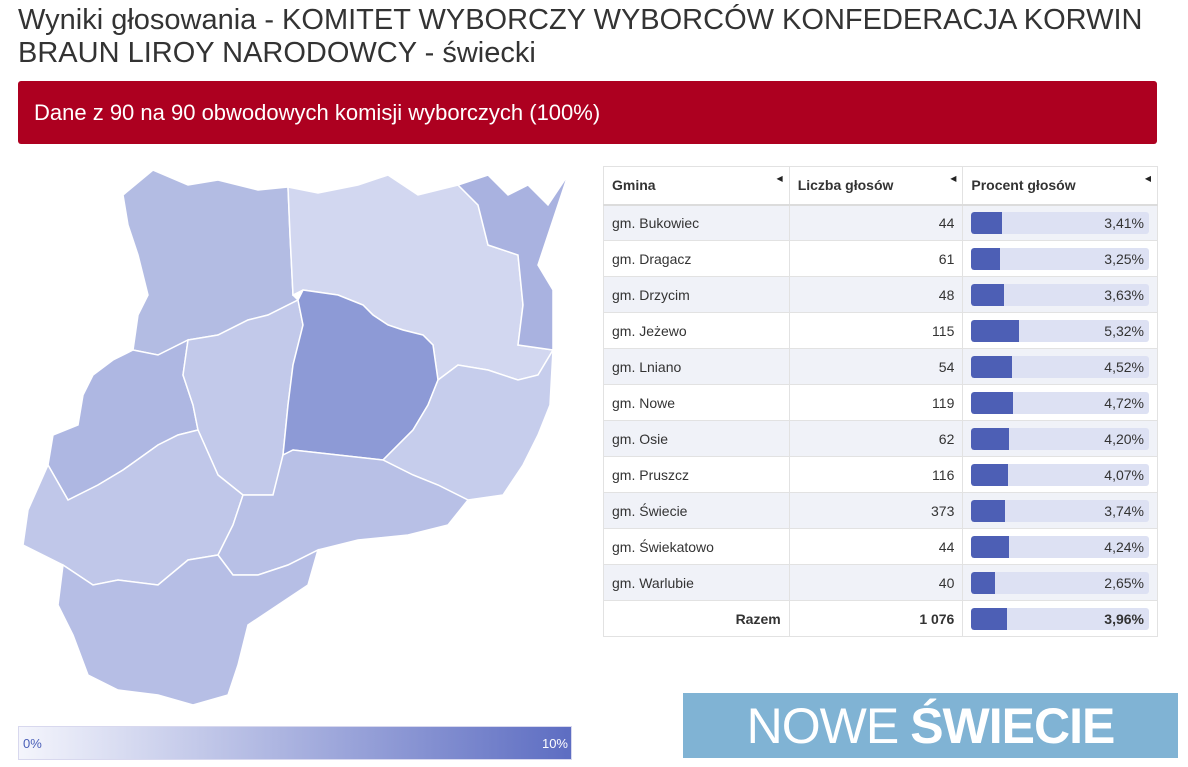 This screenshot has width=1188, height=767. Describe the element at coordinates (1124, 258) in the screenshot. I see `percent-value: 3,25%` at that location.